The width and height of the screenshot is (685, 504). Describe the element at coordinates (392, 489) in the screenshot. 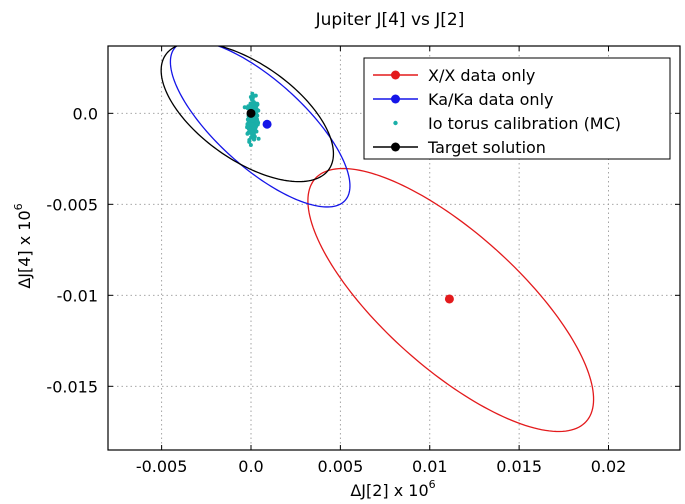

I see `x-axis-label: ΔJ[2] x 106` at that location.